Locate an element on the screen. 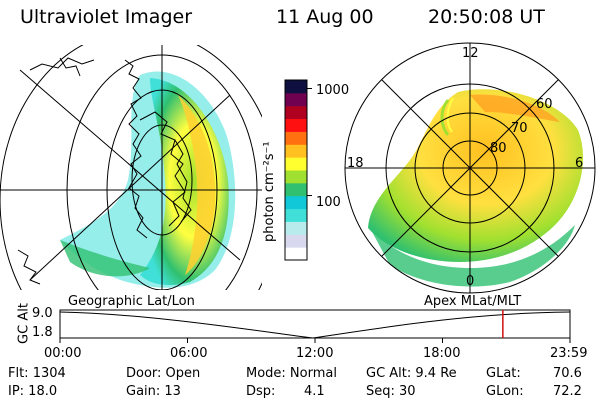  dsp-value: 4.1 is located at coordinates (314, 391).